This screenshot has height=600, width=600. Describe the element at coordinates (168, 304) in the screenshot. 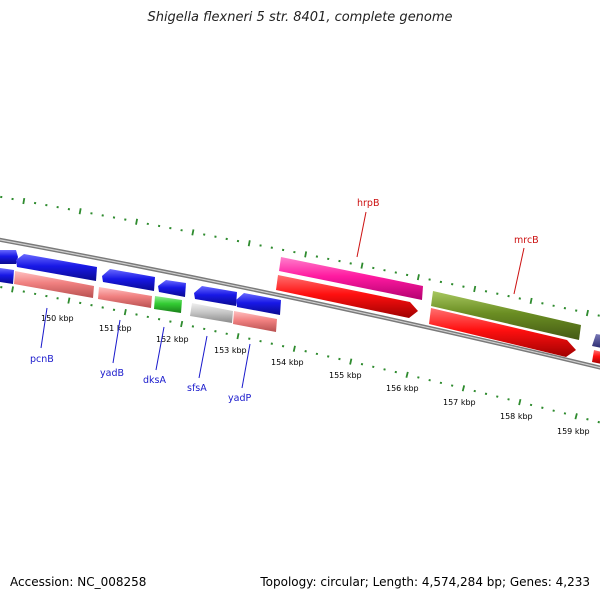

I see `gene-feature-dksA` at that location.